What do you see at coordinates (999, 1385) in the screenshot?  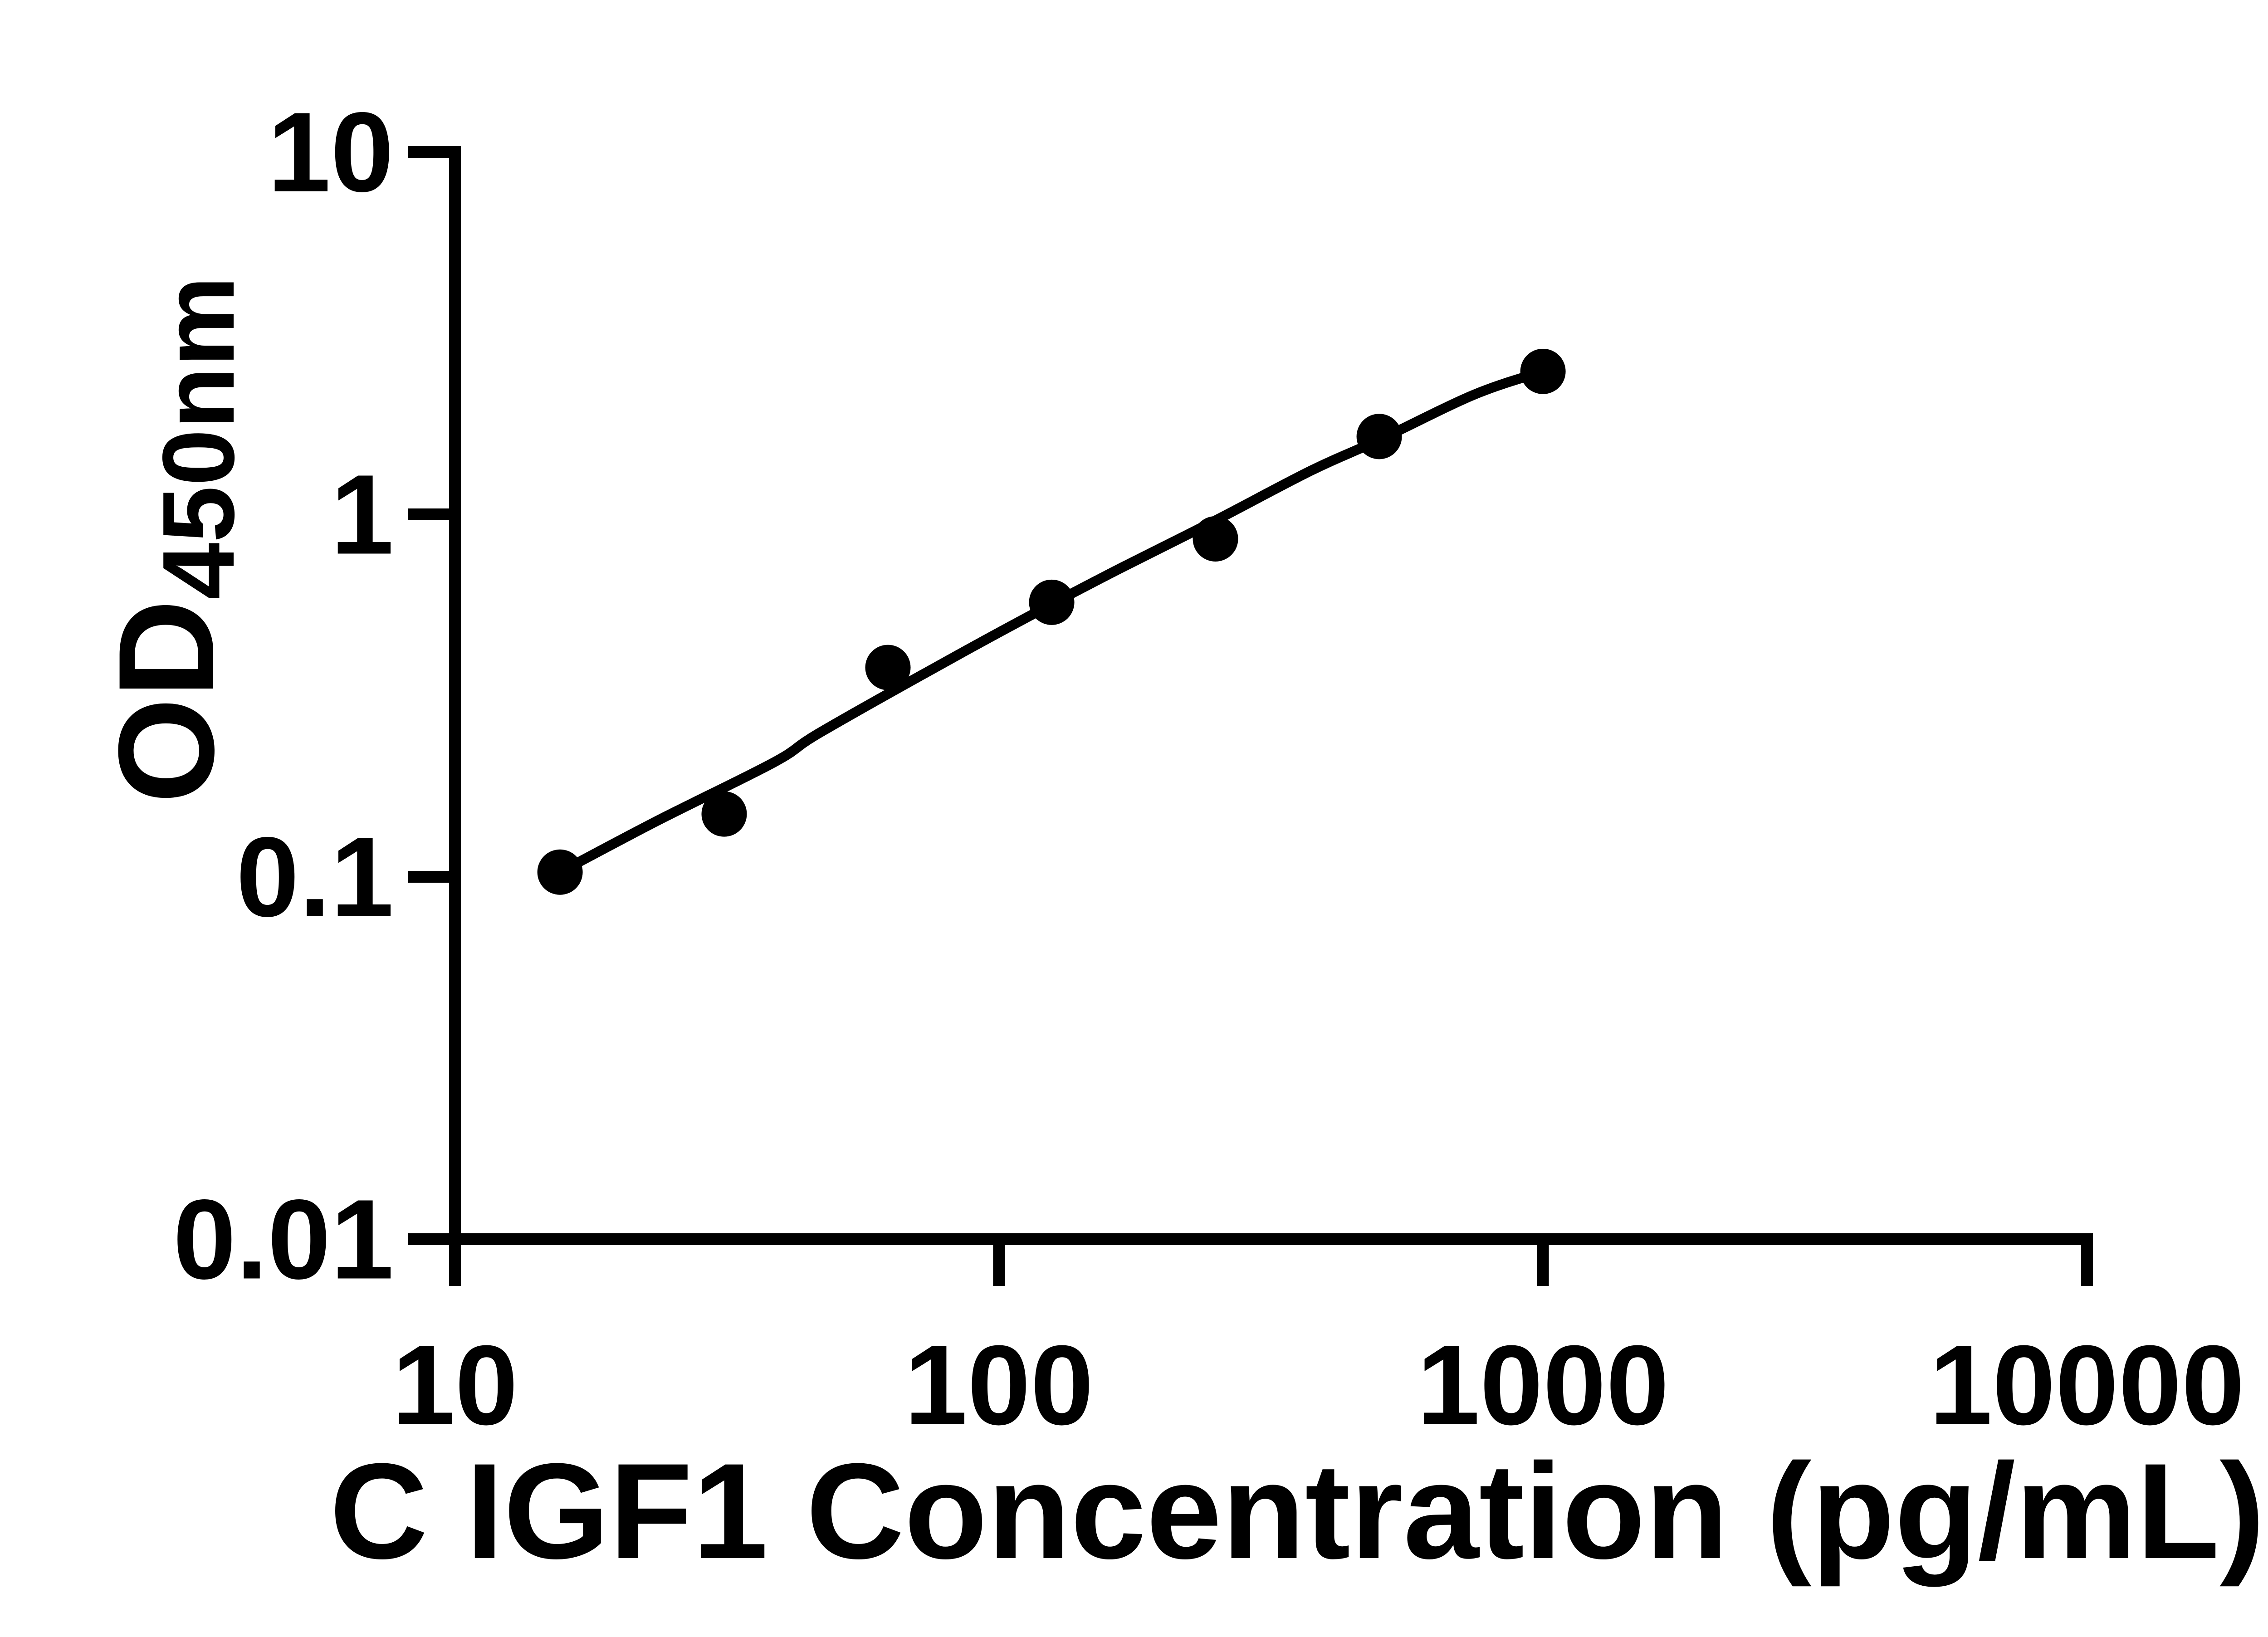 I see `x-tick-label: 100` at bounding box center [999, 1385].